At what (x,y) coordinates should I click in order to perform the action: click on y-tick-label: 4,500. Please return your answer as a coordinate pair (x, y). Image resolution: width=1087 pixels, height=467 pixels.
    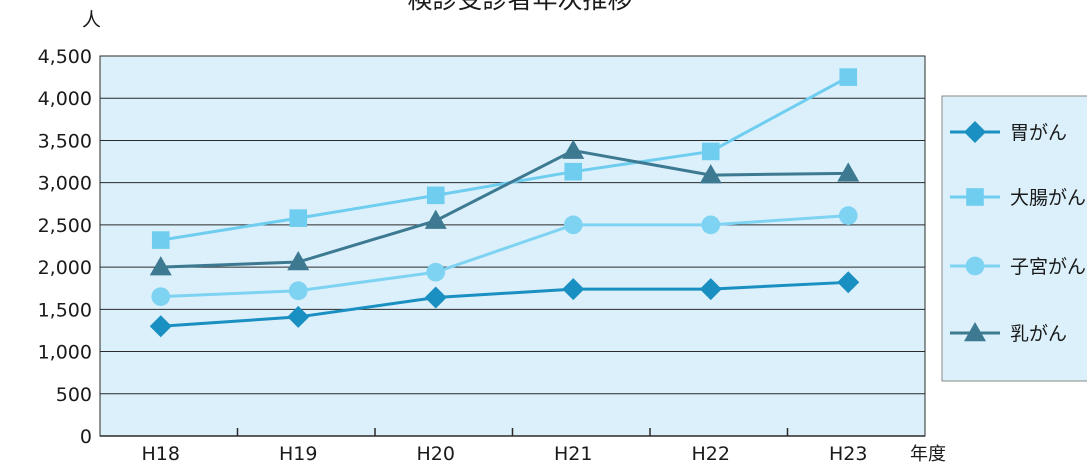
    Looking at the image, I should click on (65, 57).